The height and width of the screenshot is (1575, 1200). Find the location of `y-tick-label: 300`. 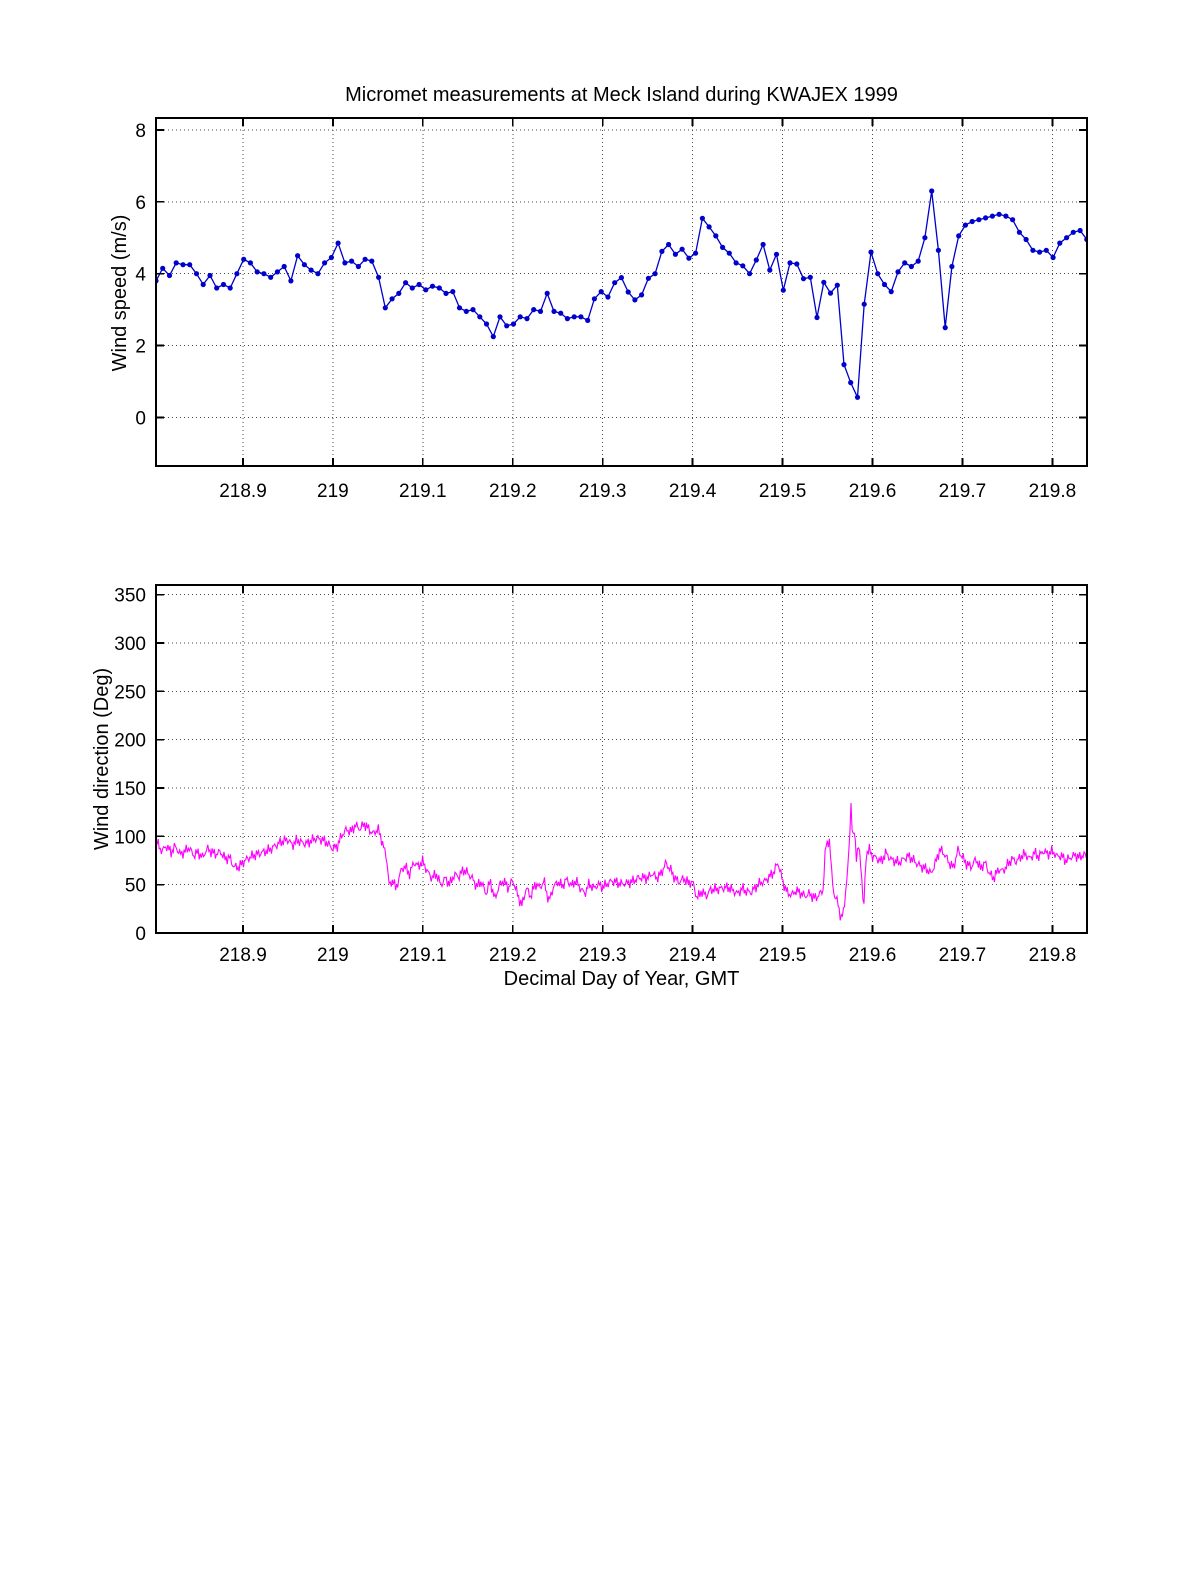

y-tick-label: 300 is located at coordinates (130, 644).